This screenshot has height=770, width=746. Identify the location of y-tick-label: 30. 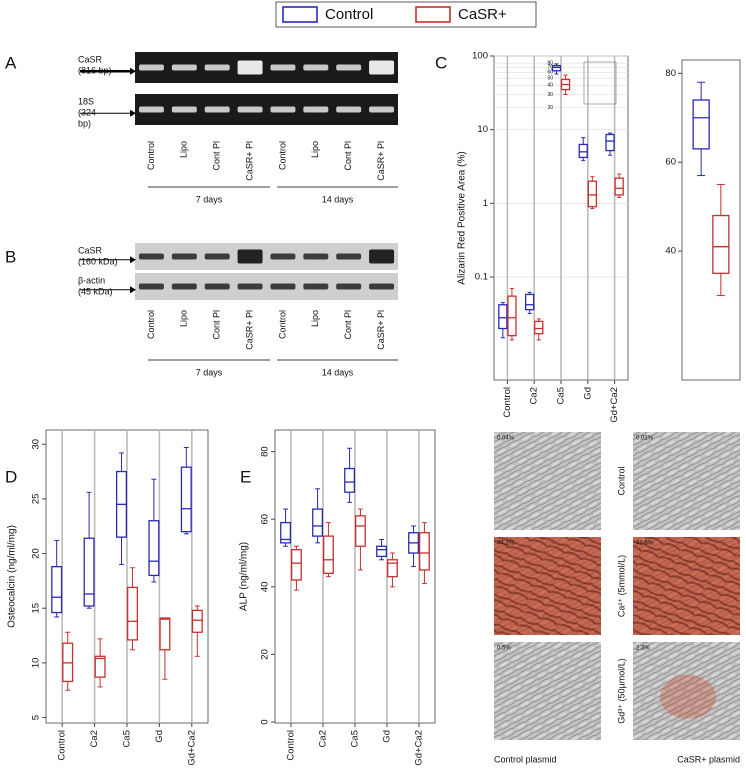
(36, 444).